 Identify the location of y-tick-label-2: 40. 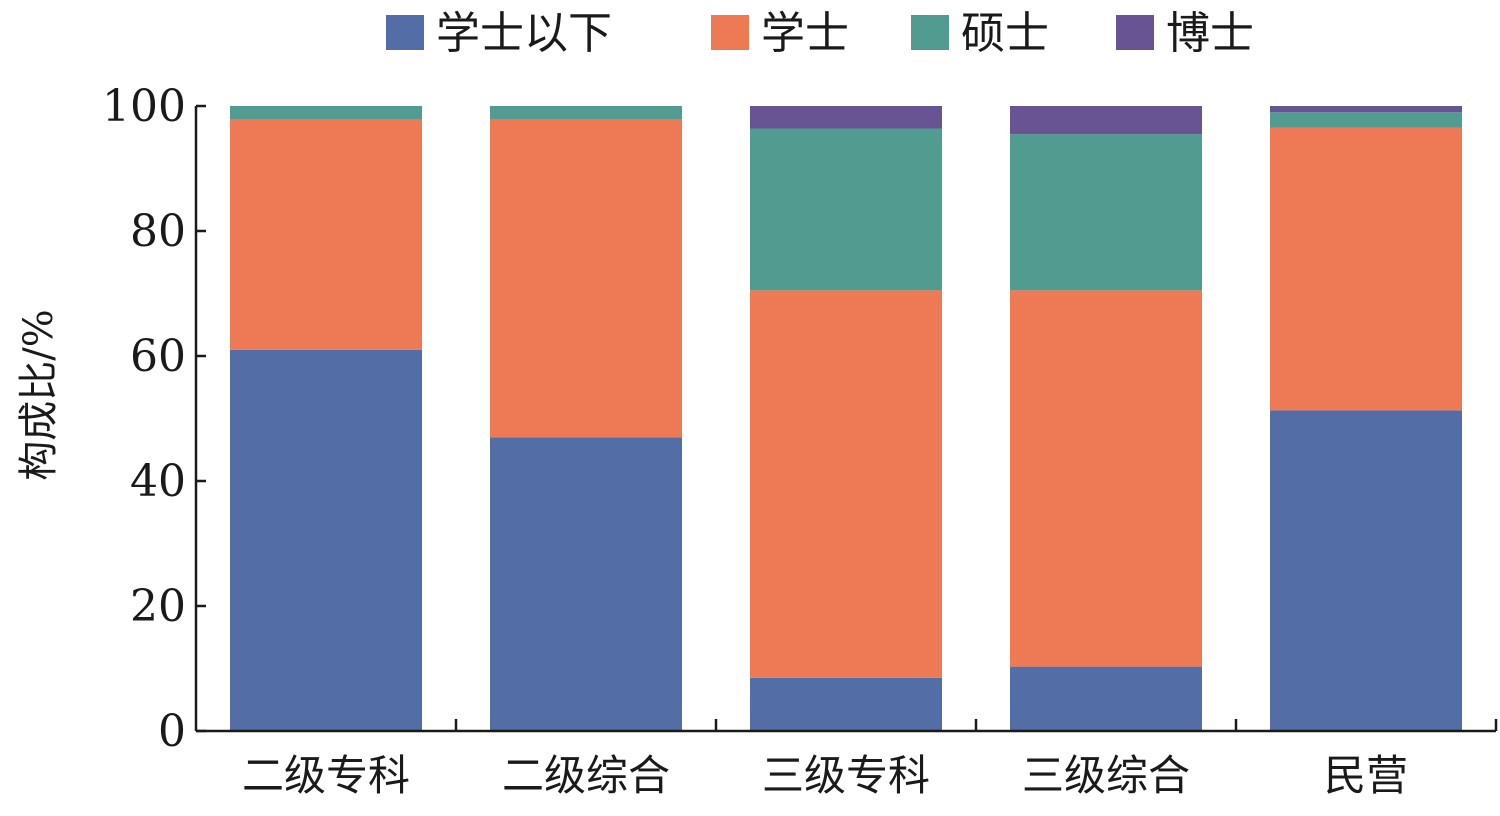
(158, 481).